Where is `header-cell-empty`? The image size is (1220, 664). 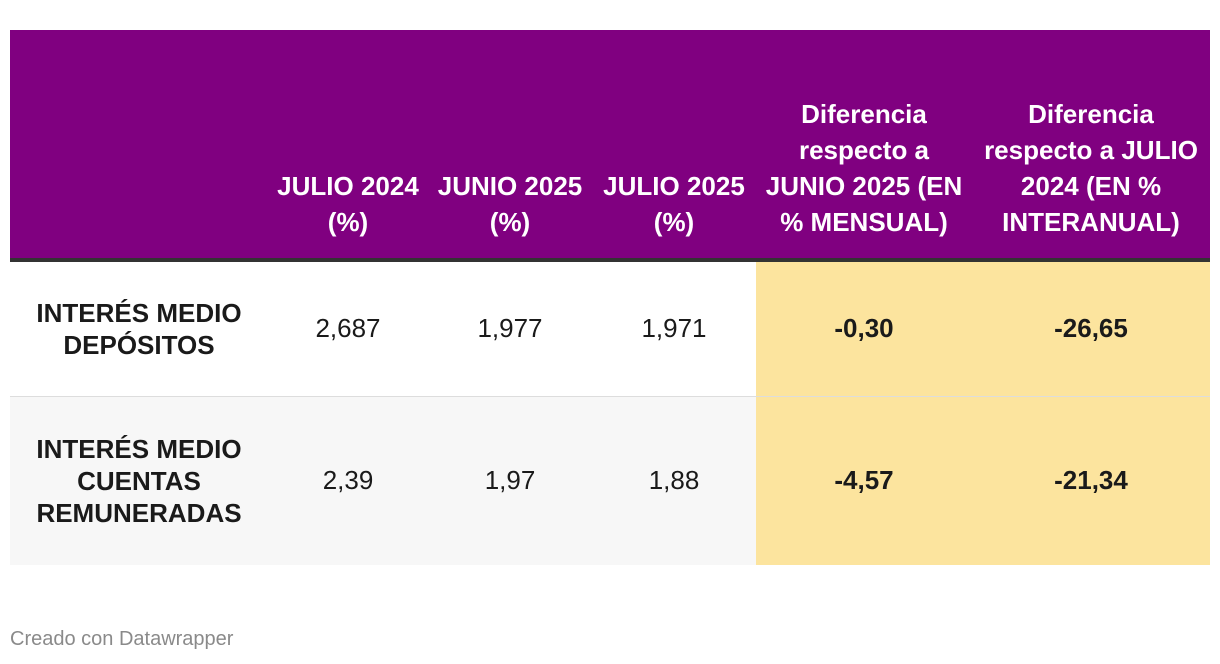
header-cell-empty is located at coordinates (139, 146).